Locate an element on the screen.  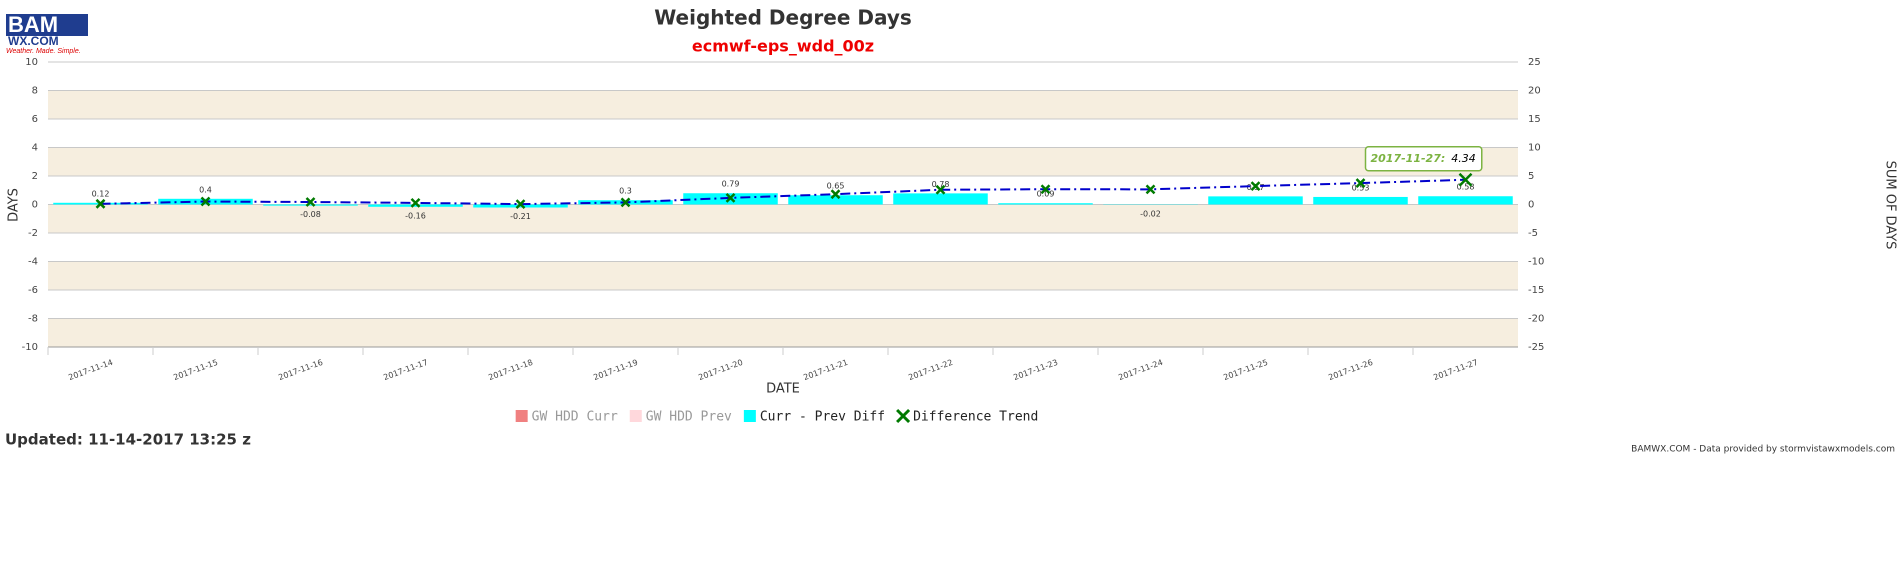
y-tick-label: 6 is located at coordinates (35, 119).